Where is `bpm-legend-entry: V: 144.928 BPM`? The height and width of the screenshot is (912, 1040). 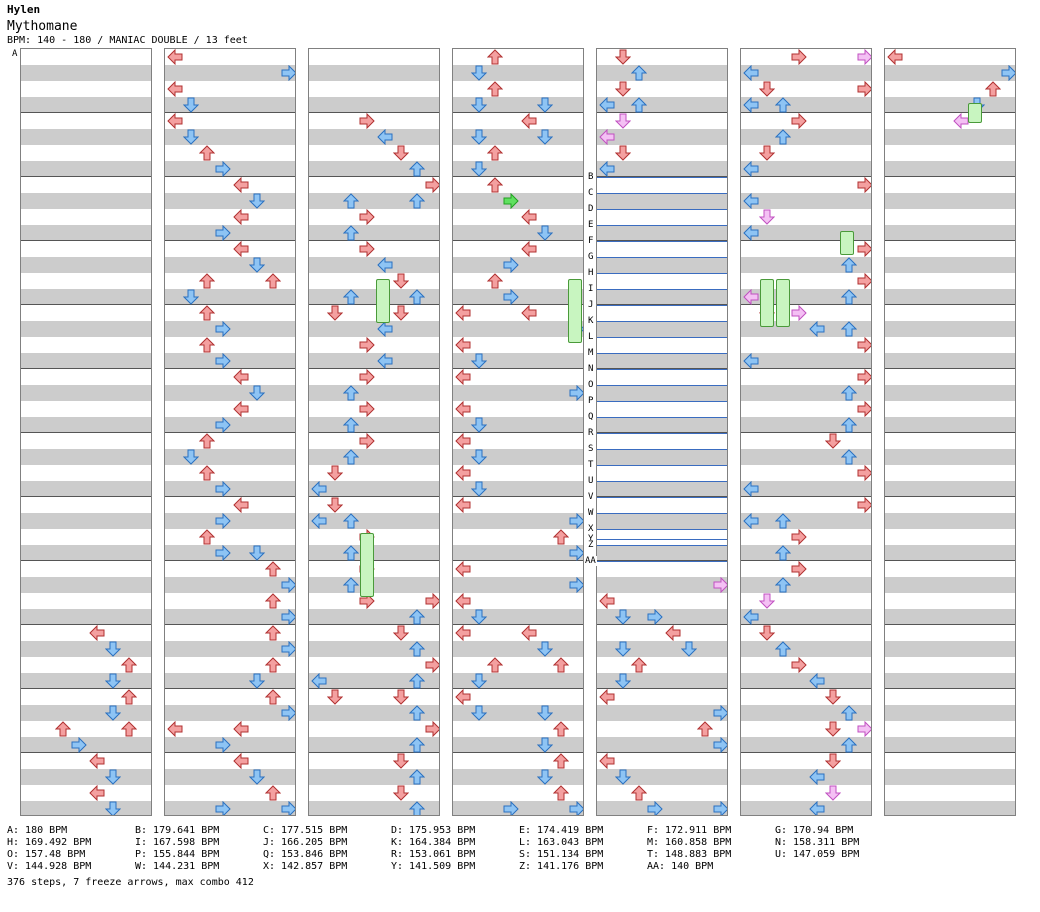 bpm-legend-entry: V: 144.928 BPM is located at coordinates (49, 866).